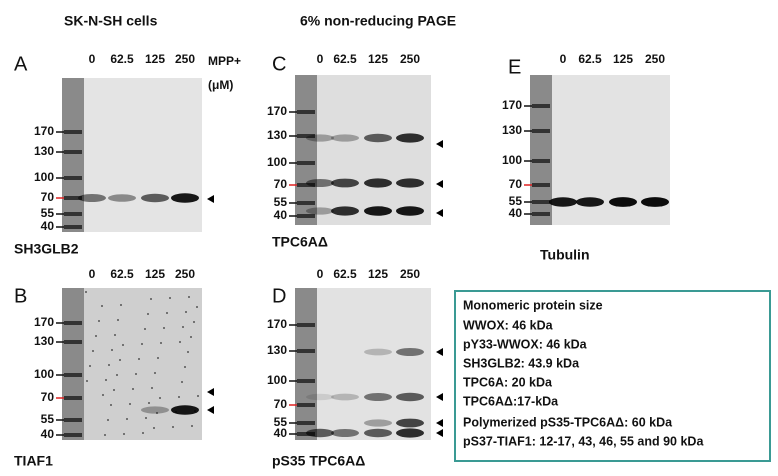 The height and width of the screenshot is (476, 778). What do you see at coordinates (300, 242) in the screenshot?
I see `protein-name: TPC6AΔ` at bounding box center [300, 242].